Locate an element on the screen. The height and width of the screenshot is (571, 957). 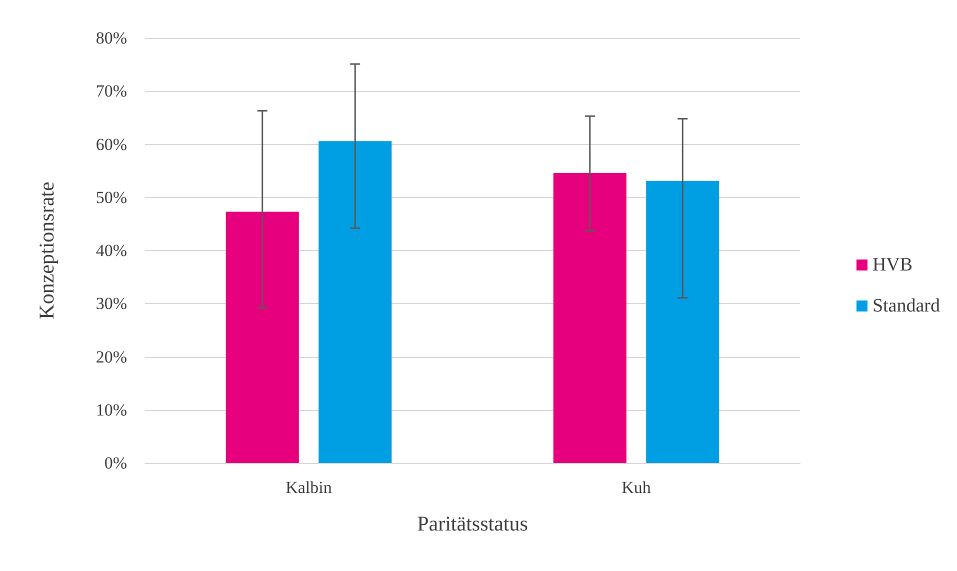
y-tick-label: 70% is located at coordinates (111, 91).